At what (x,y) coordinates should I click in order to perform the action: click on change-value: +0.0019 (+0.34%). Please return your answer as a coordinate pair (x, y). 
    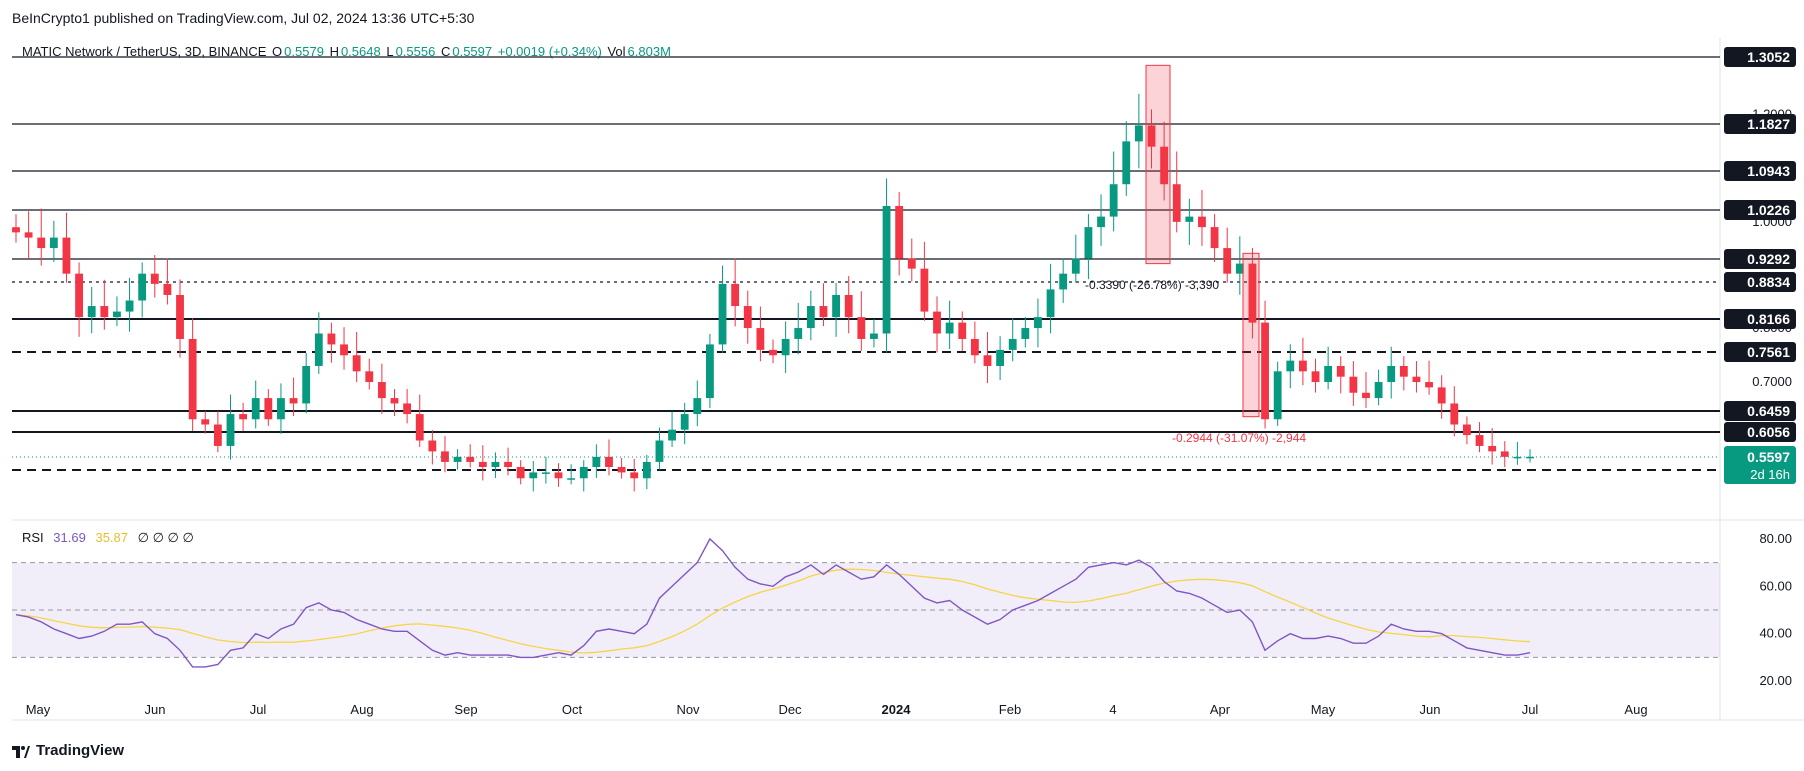
    Looking at the image, I should click on (549, 51).